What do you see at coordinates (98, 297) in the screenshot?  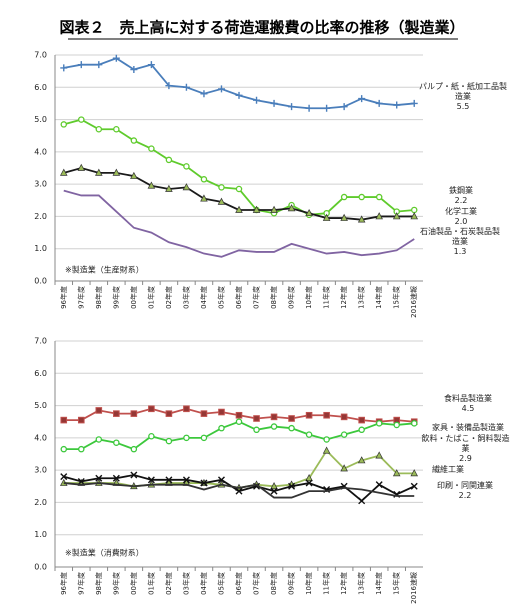 I see `x-tick-label: 98年度` at bounding box center [98, 297].